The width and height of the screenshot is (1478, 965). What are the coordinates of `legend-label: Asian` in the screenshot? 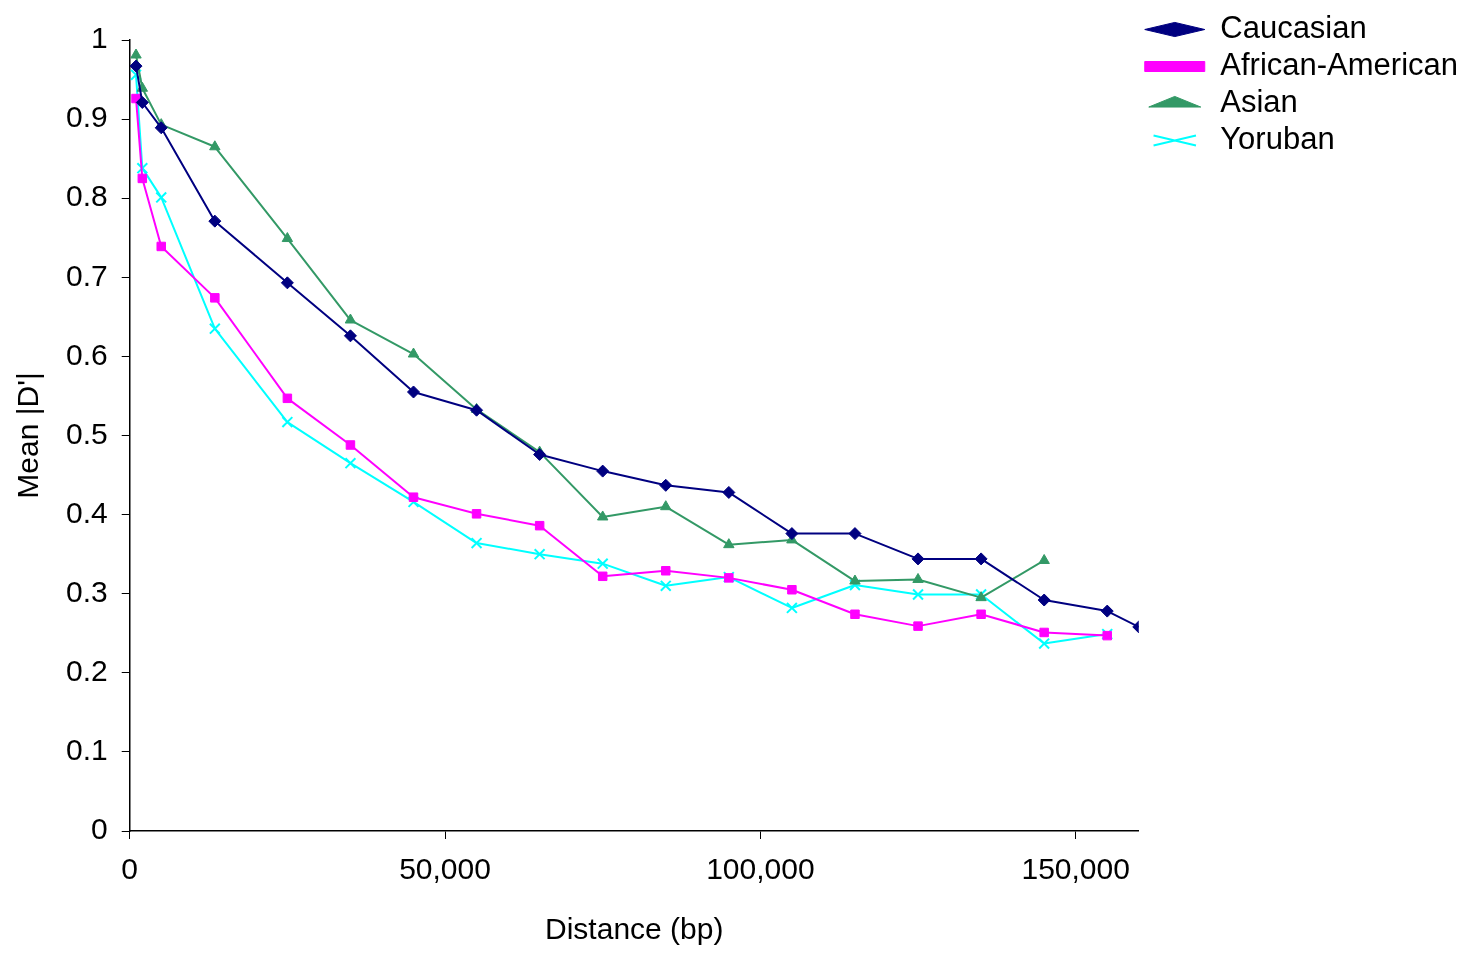 It's located at (1259, 102).